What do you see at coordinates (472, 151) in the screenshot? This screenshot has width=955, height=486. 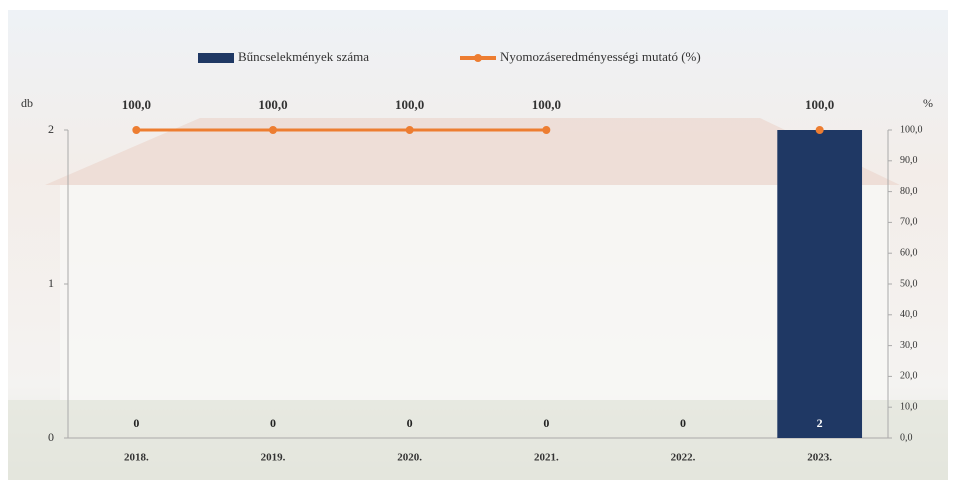 I see `roof-shape` at bounding box center [472, 151].